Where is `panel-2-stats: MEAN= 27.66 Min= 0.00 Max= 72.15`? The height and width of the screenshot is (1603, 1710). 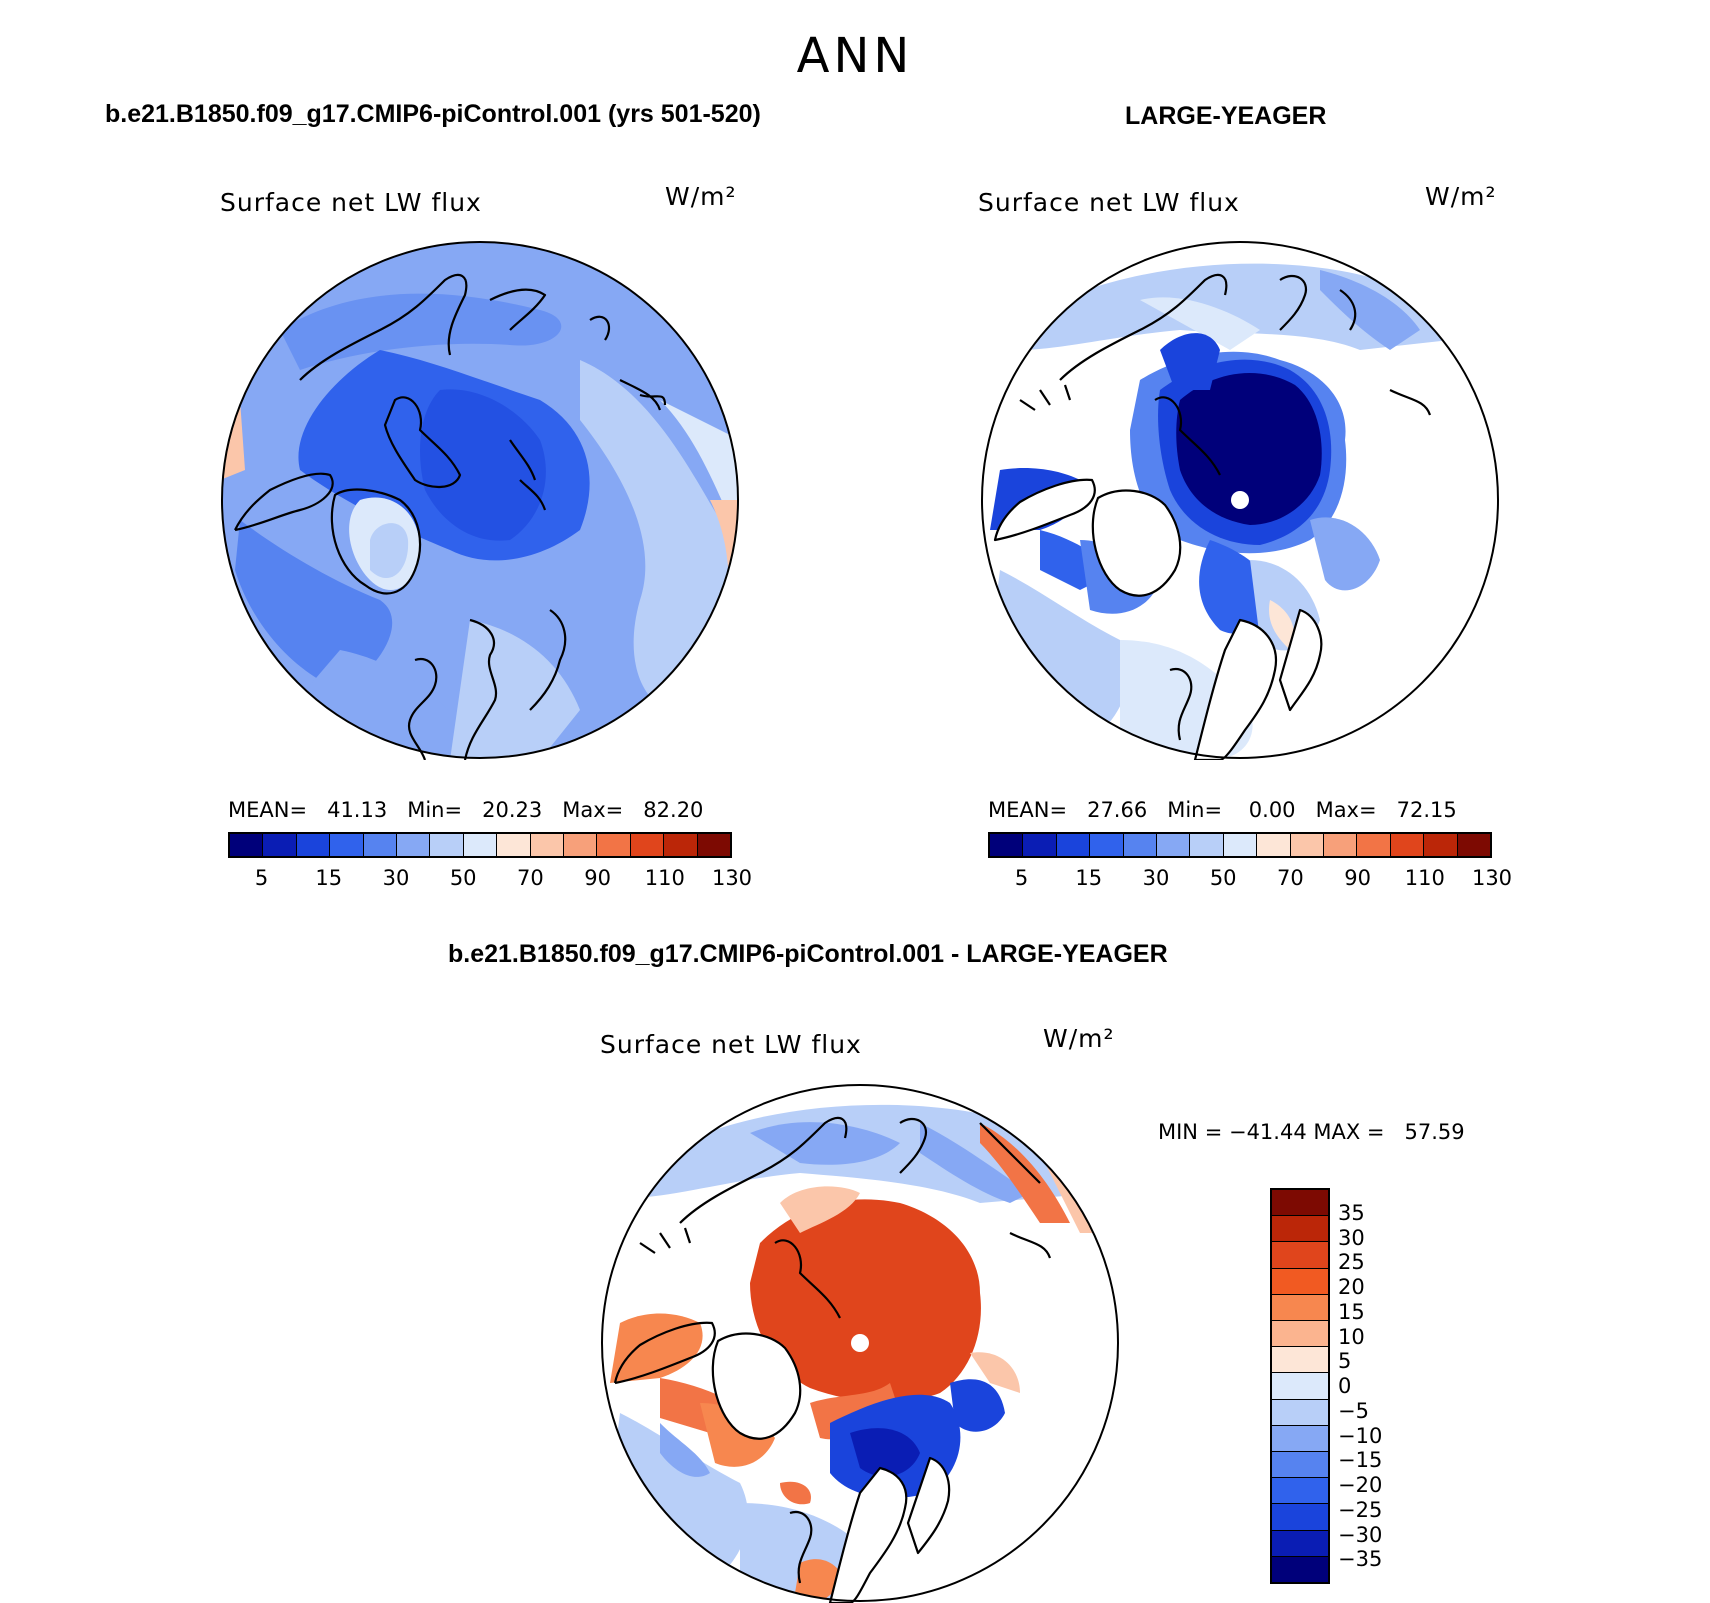
panel-2-stats: MEAN= 27.66 Min= 0.00 Max= 72.15 is located at coordinates (1222, 810).